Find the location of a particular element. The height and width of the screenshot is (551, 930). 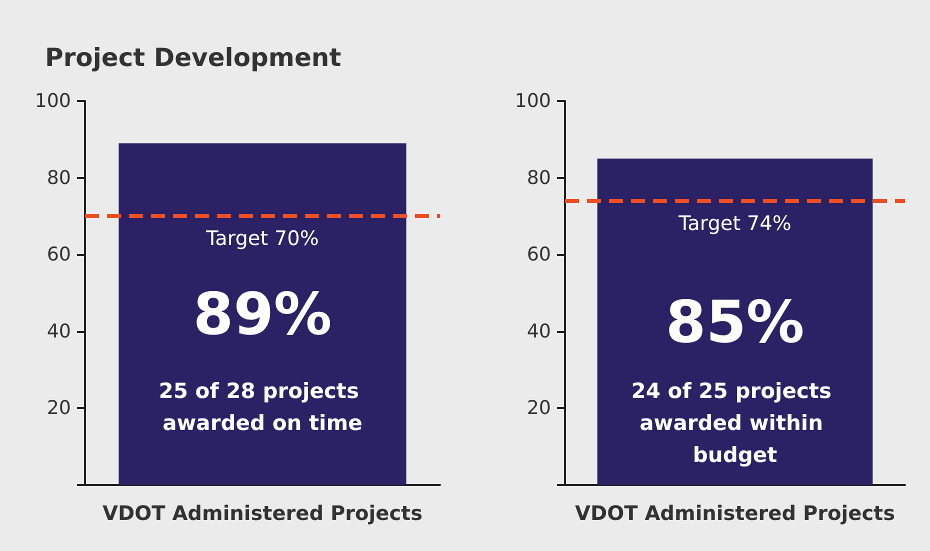

data-label: 89% is located at coordinates (262, 314).